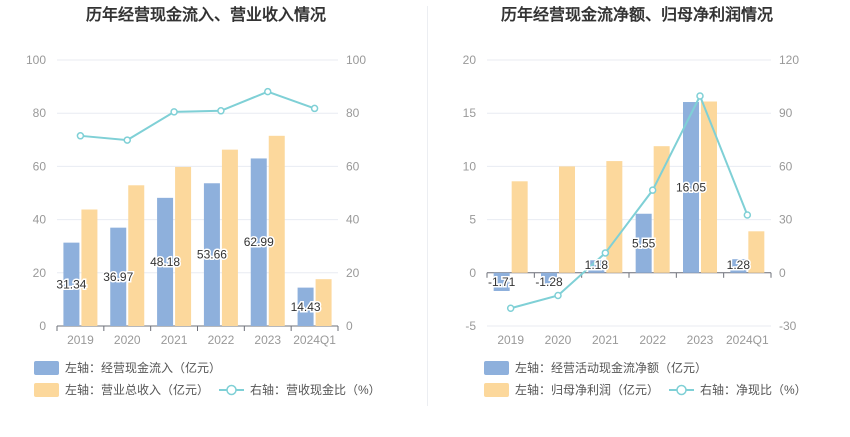 Image resolution: width=850 pixels, height=437 pixels. I want to click on bar-data-label: 5.55, so click(644, 243).